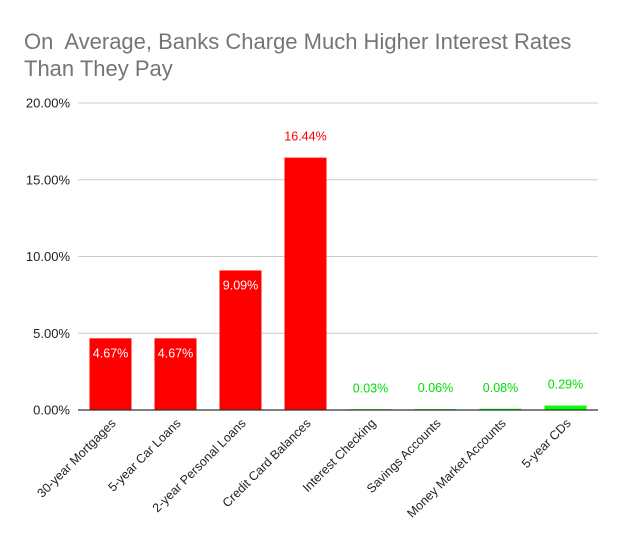  I want to click on y-tick-label: 5.00%, so click(51, 333).